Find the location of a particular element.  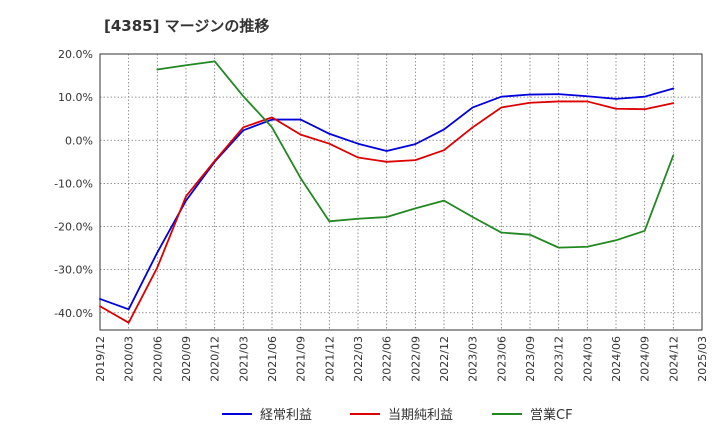

chart-title: [4385] マージンの推移 is located at coordinates (186, 26).